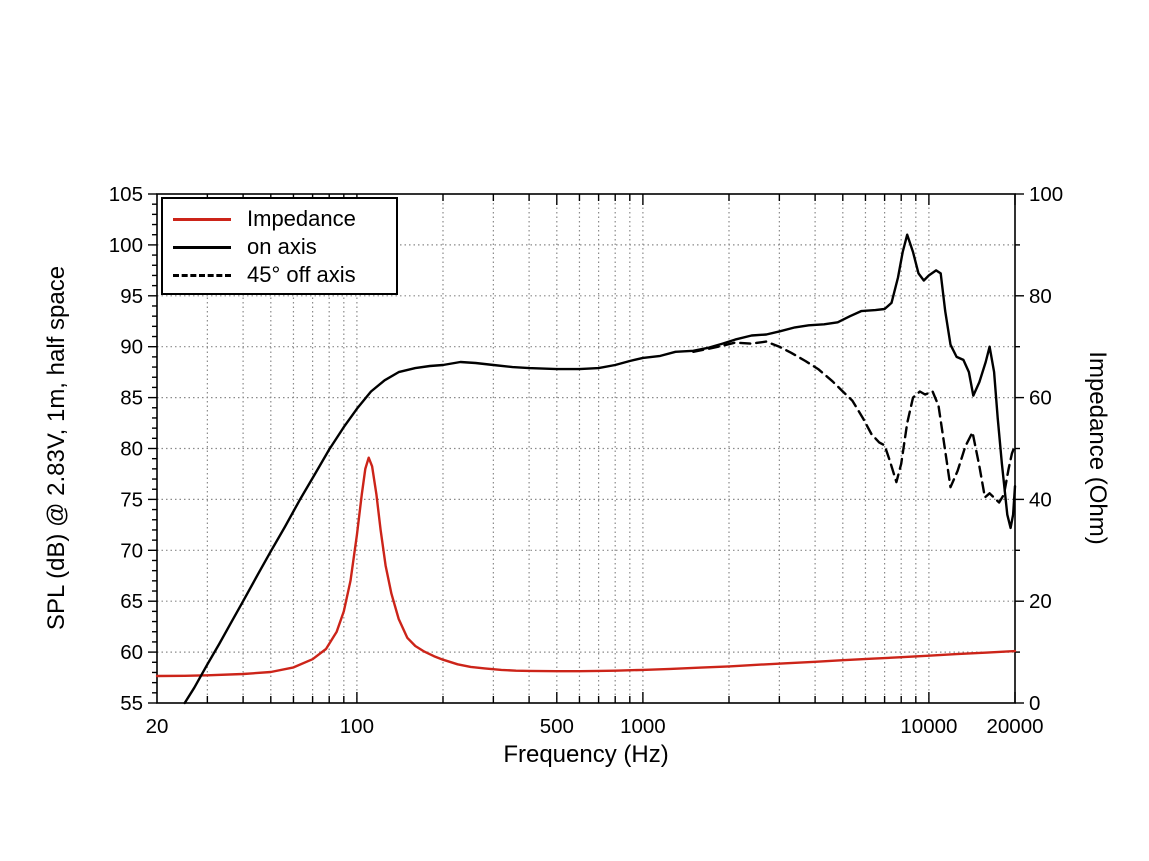  I want to click on y-left-tick-label: 65, so click(131, 601).